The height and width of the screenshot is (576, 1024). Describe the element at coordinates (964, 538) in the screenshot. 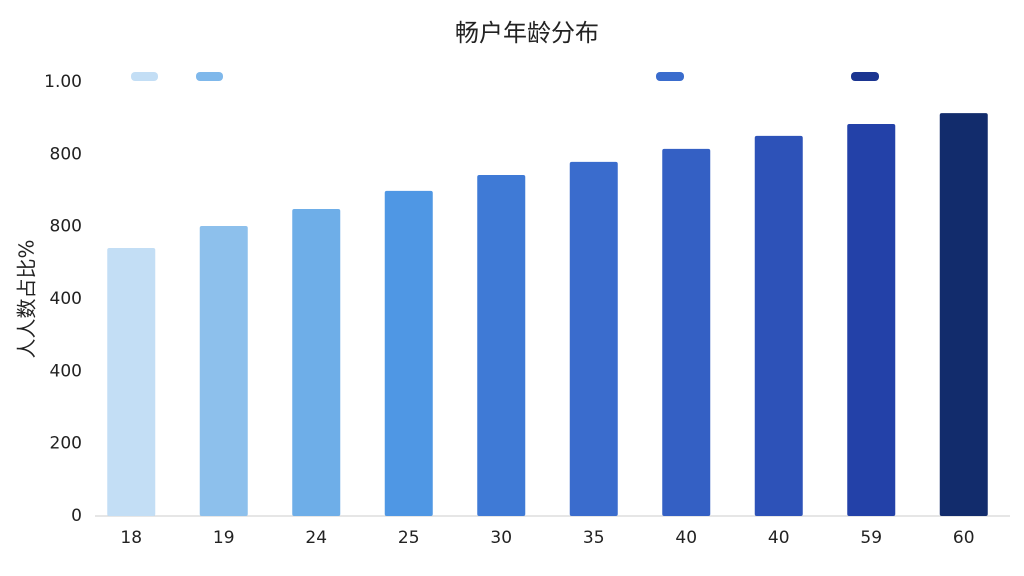

I see `x-tick-label: 60` at that location.